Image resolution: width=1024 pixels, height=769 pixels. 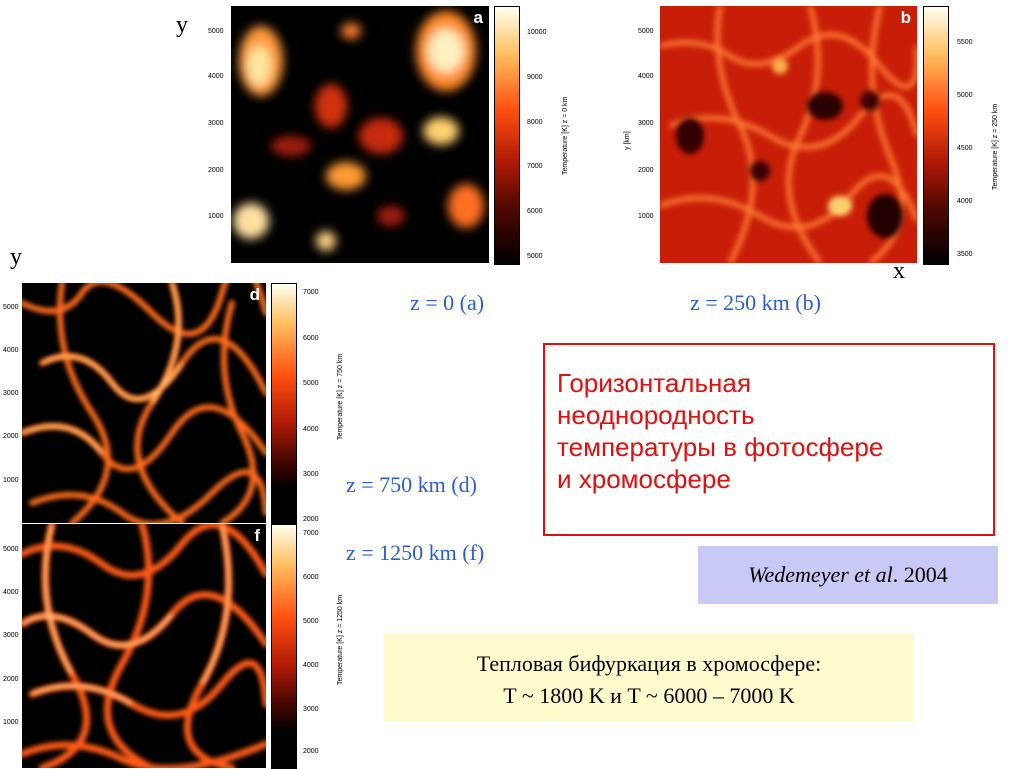 I want to click on panel-b-ytick: 3000, so click(x=646, y=123).